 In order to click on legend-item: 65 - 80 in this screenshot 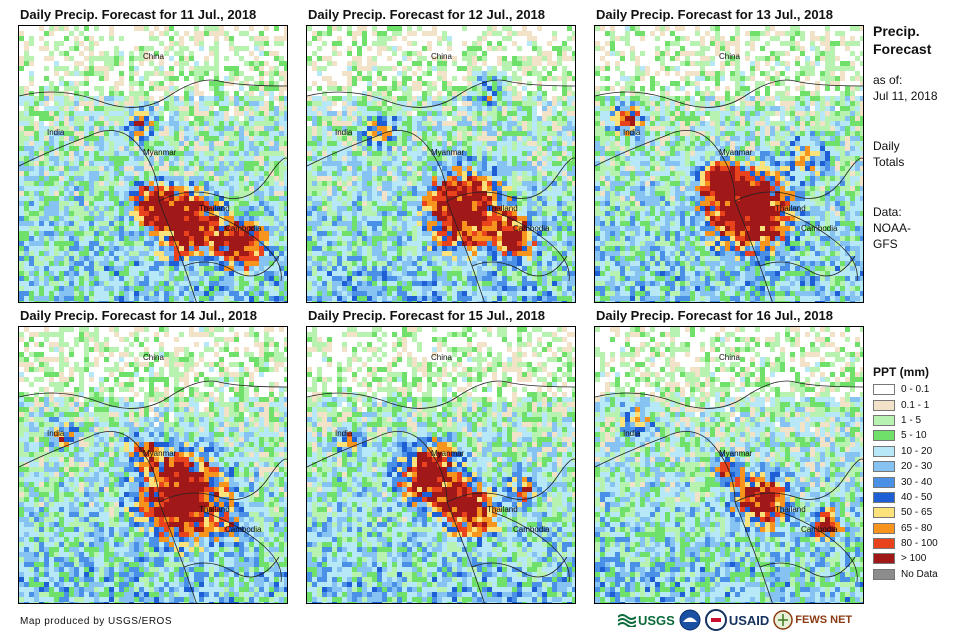, I will do `click(919, 528)`.